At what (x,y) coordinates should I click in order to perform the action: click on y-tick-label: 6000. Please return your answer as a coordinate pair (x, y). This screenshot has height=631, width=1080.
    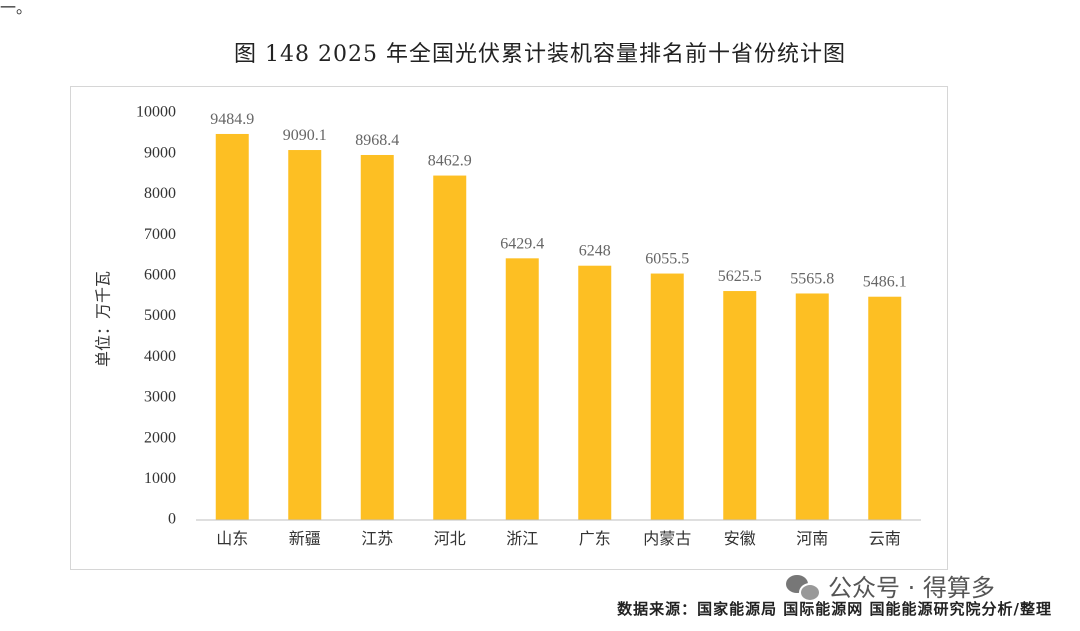
    Looking at the image, I should click on (160, 274).